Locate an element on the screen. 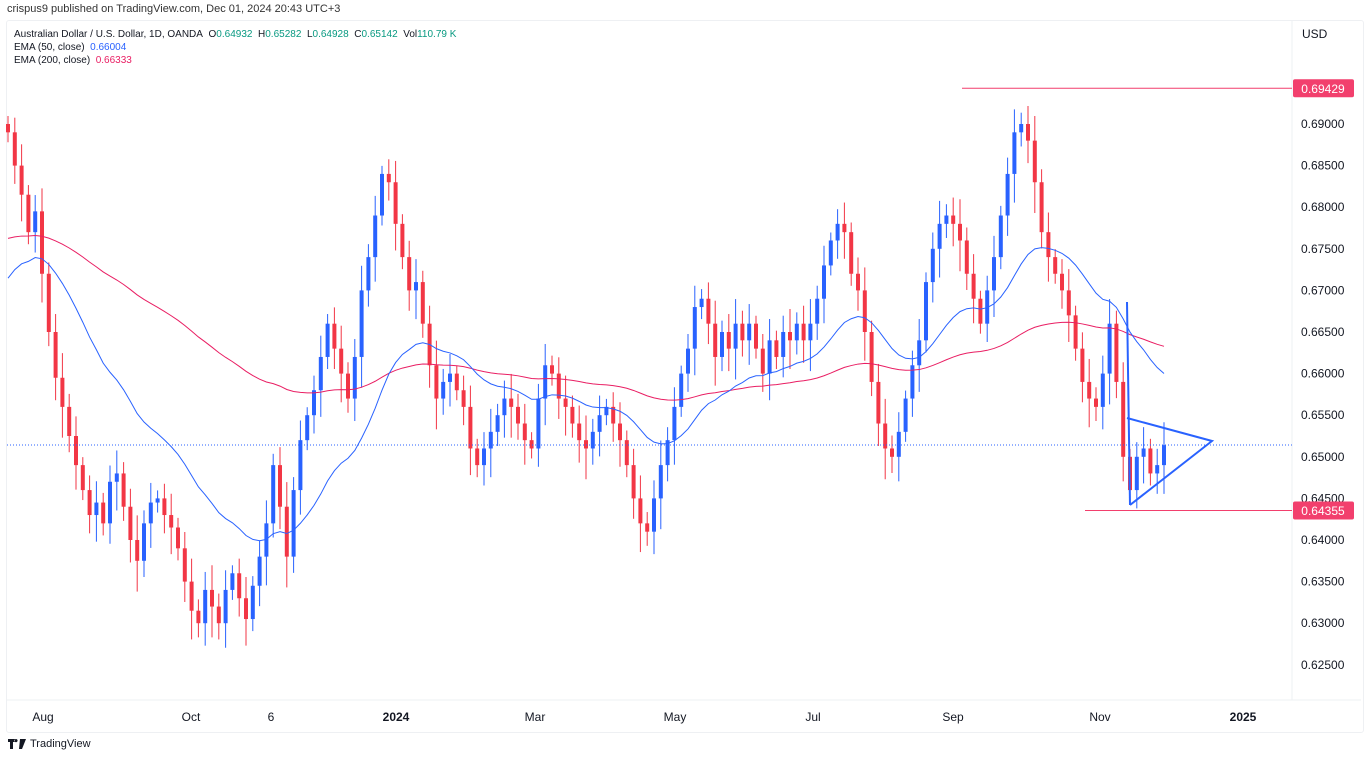 This screenshot has height=757, width=1366. x-tick-label: Nov is located at coordinates (1099, 717).